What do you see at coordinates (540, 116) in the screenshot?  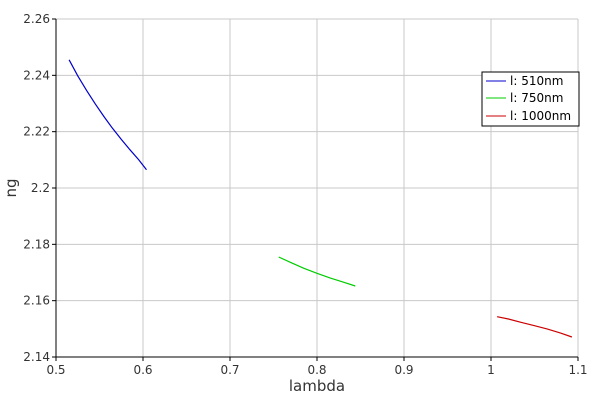 I see `legend-label-1000nm: l: 1000nm` at bounding box center [540, 116].